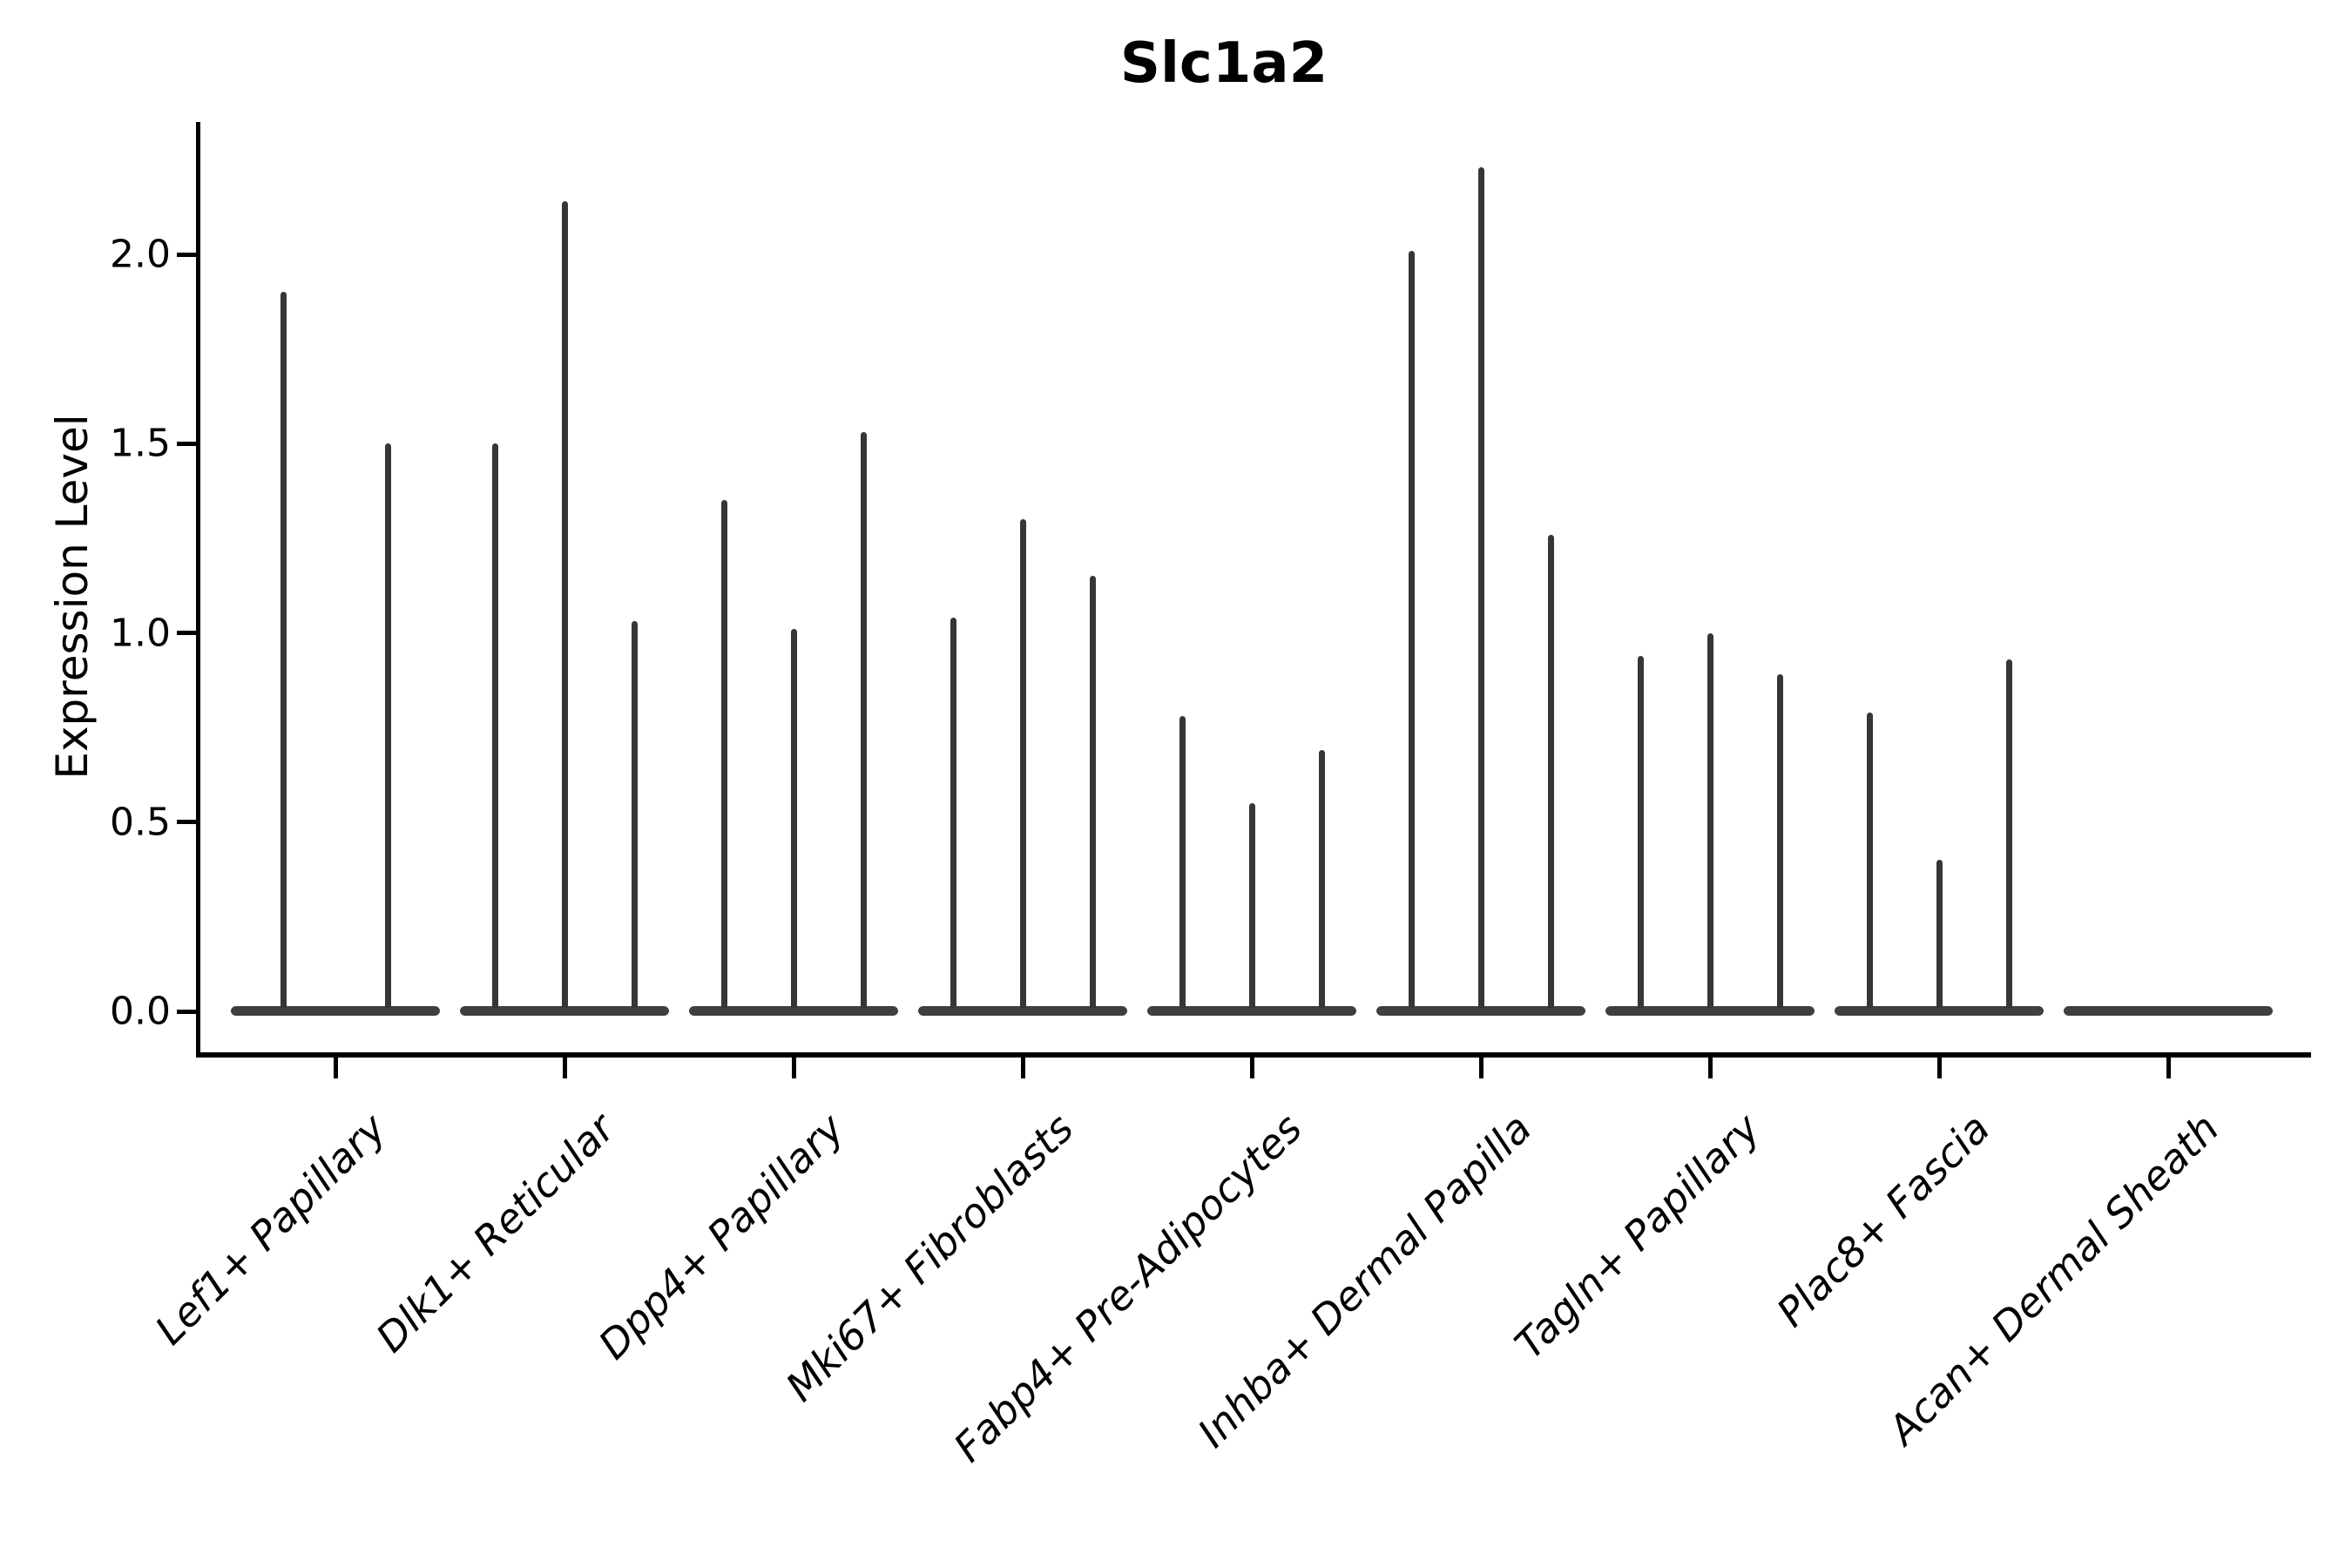 The width and height of the screenshot is (2352, 1568). I want to click on y-axis-spine, so click(198, 589).